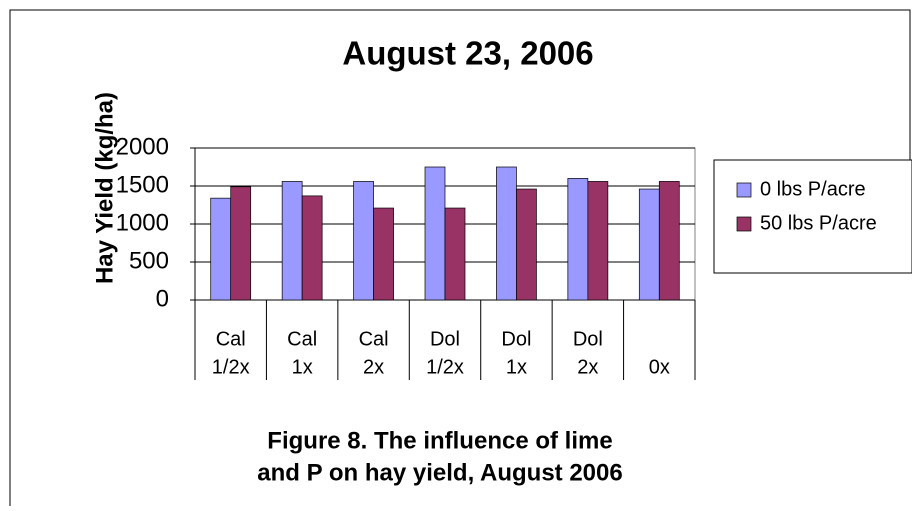 The height and width of the screenshot is (511, 912). What do you see at coordinates (142, 222) in the screenshot?
I see `y-tick-label: 1000` at bounding box center [142, 222].